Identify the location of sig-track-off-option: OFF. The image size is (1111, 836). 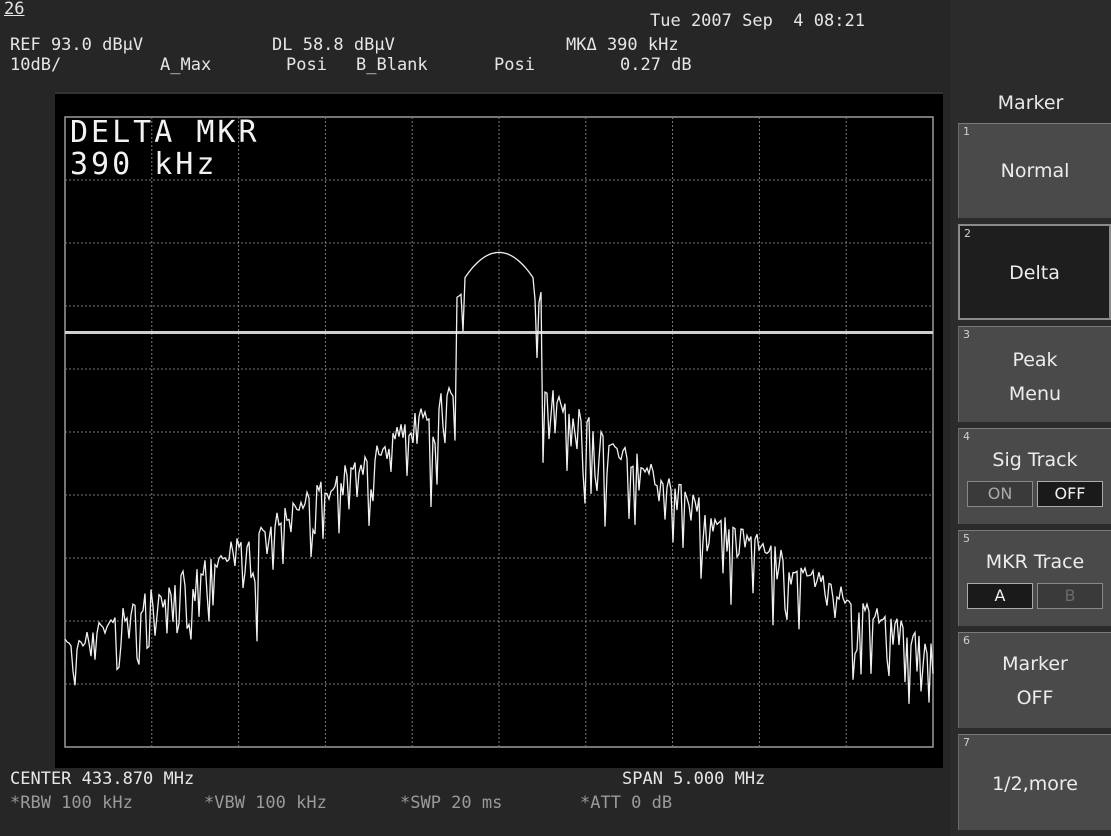
(1070, 494).